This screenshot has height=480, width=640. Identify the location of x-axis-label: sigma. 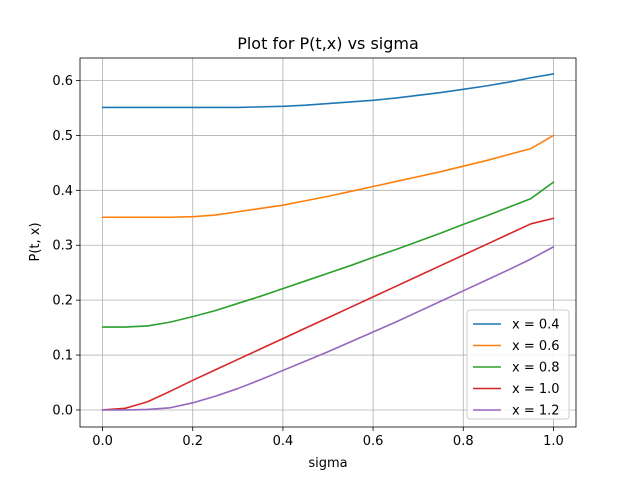
(327, 463).